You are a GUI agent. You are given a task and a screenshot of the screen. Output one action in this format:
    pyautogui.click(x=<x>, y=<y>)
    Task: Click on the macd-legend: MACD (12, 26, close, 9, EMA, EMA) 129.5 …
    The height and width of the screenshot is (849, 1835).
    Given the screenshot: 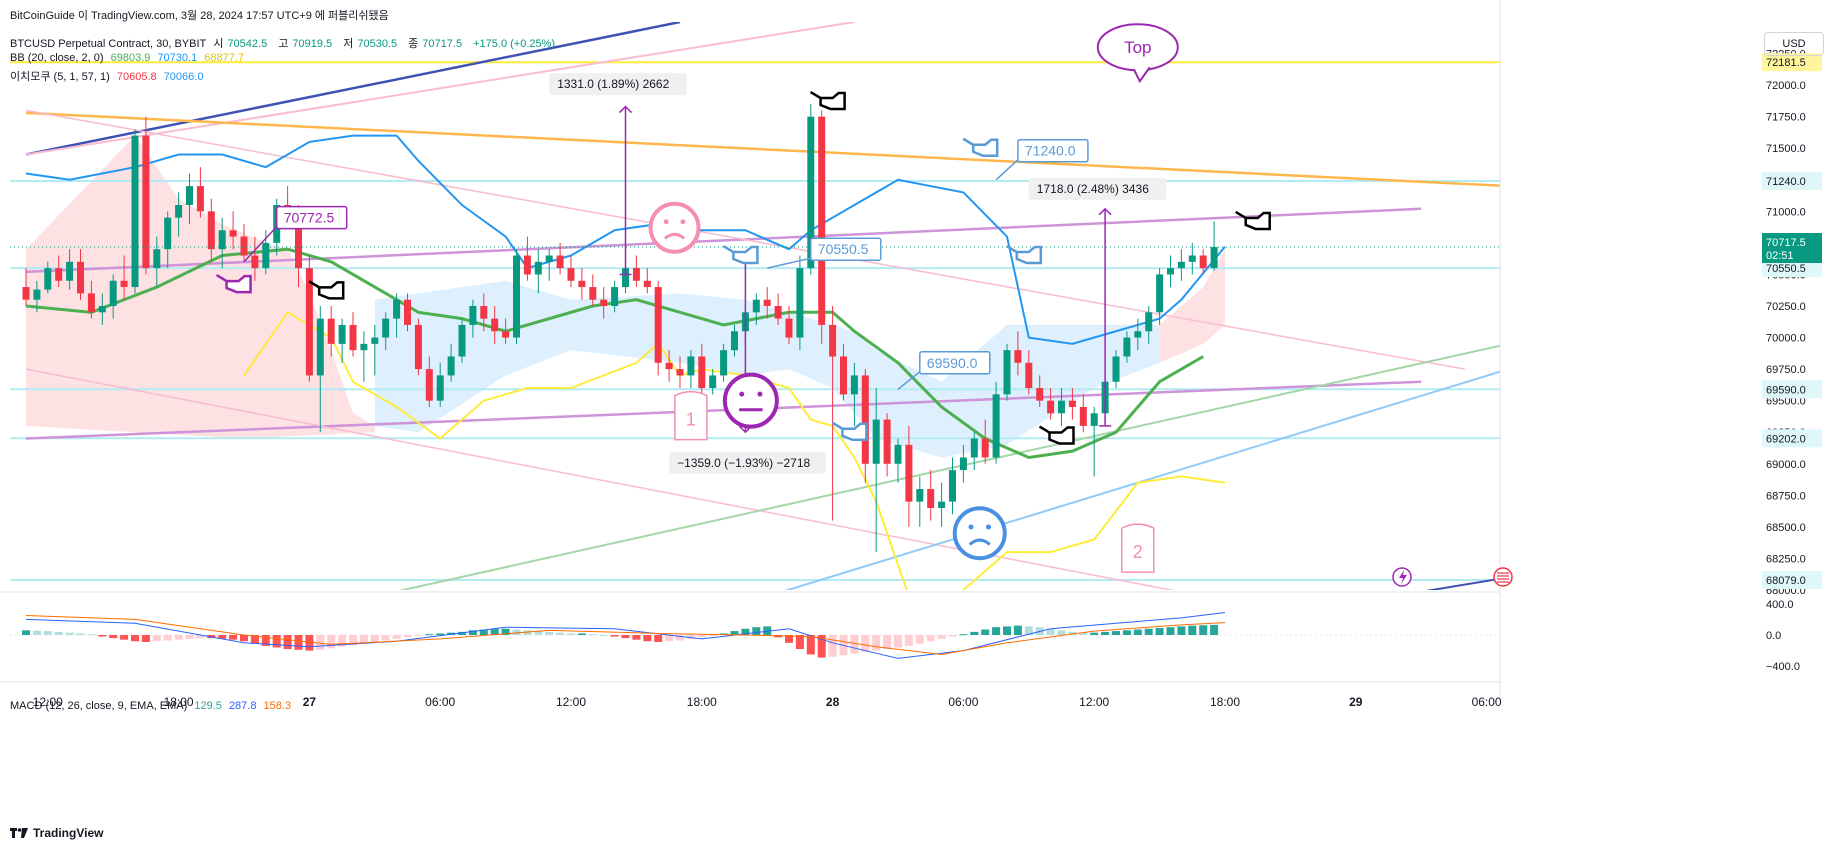 What is the action you would take?
    pyautogui.click(x=151, y=706)
    